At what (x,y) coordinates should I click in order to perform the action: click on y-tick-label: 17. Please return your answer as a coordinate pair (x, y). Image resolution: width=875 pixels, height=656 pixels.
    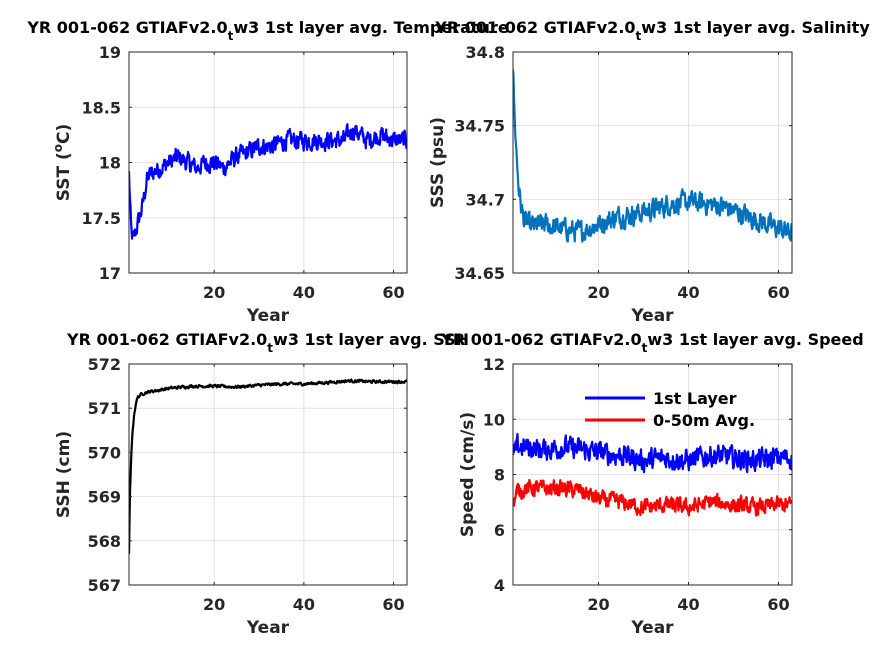
    Looking at the image, I should click on (110, 273).